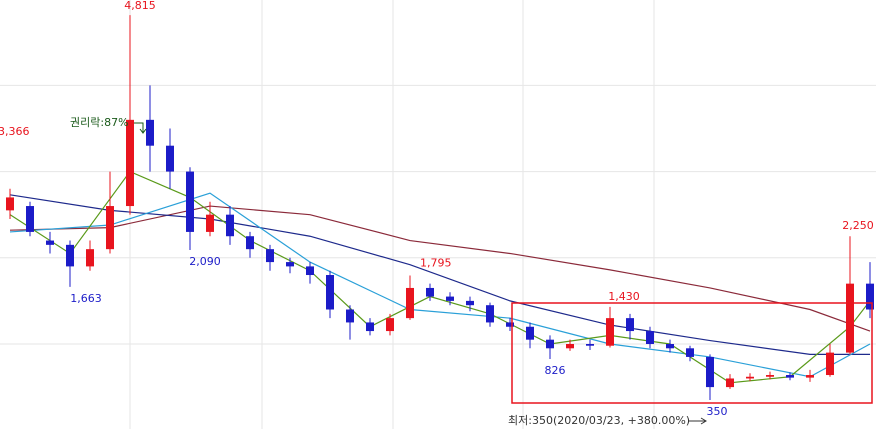  What do you see at coordinates (140, 6) in the screenshot?
I see `price-label: 4,815` at bounding box center [140, 6].